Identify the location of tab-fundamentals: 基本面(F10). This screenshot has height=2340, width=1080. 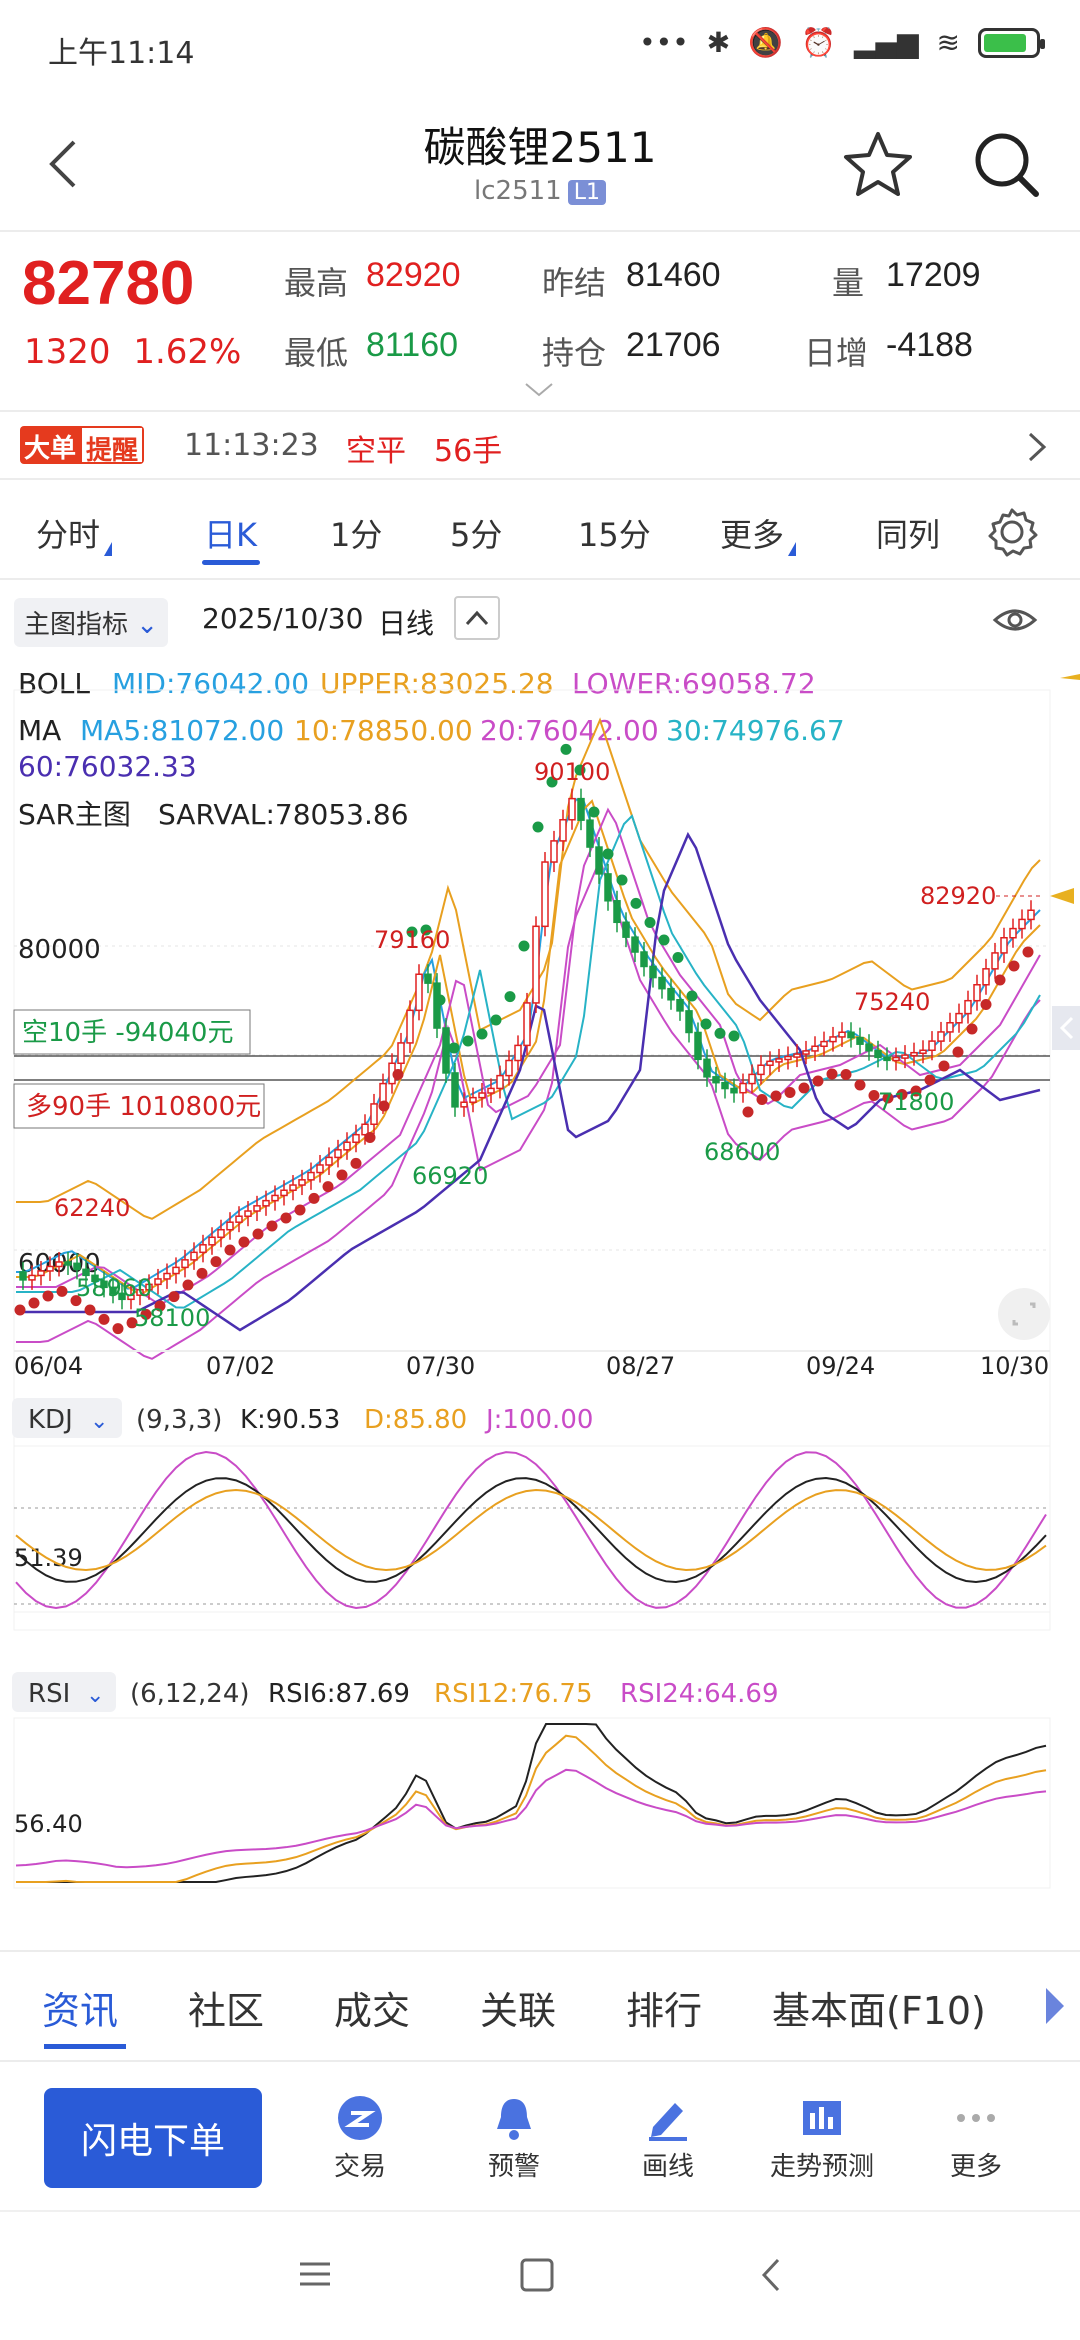
(879, 2011).